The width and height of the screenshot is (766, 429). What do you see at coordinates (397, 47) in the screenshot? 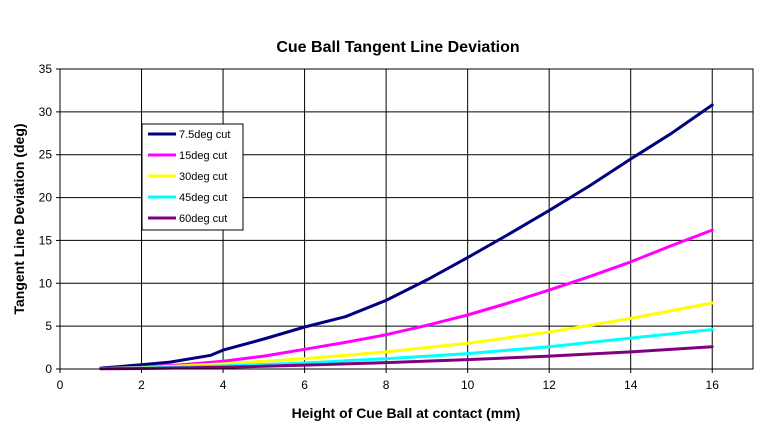
I see `chart-title: Cue Ball Tangent Line Deviation` at bounding box center [397, 47].